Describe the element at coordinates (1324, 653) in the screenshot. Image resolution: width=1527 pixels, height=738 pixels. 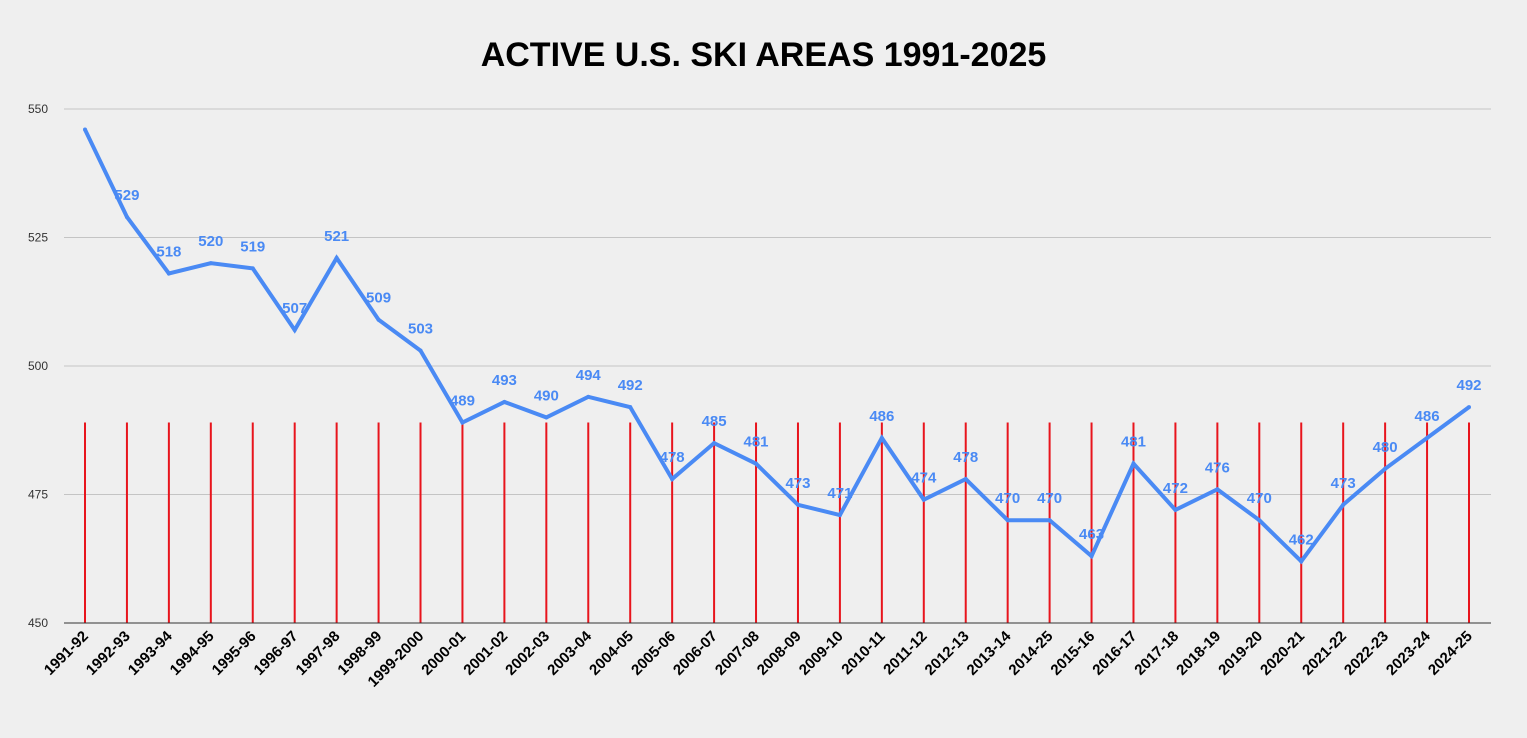
I see `x-tick-label: 2021-22` at that location.